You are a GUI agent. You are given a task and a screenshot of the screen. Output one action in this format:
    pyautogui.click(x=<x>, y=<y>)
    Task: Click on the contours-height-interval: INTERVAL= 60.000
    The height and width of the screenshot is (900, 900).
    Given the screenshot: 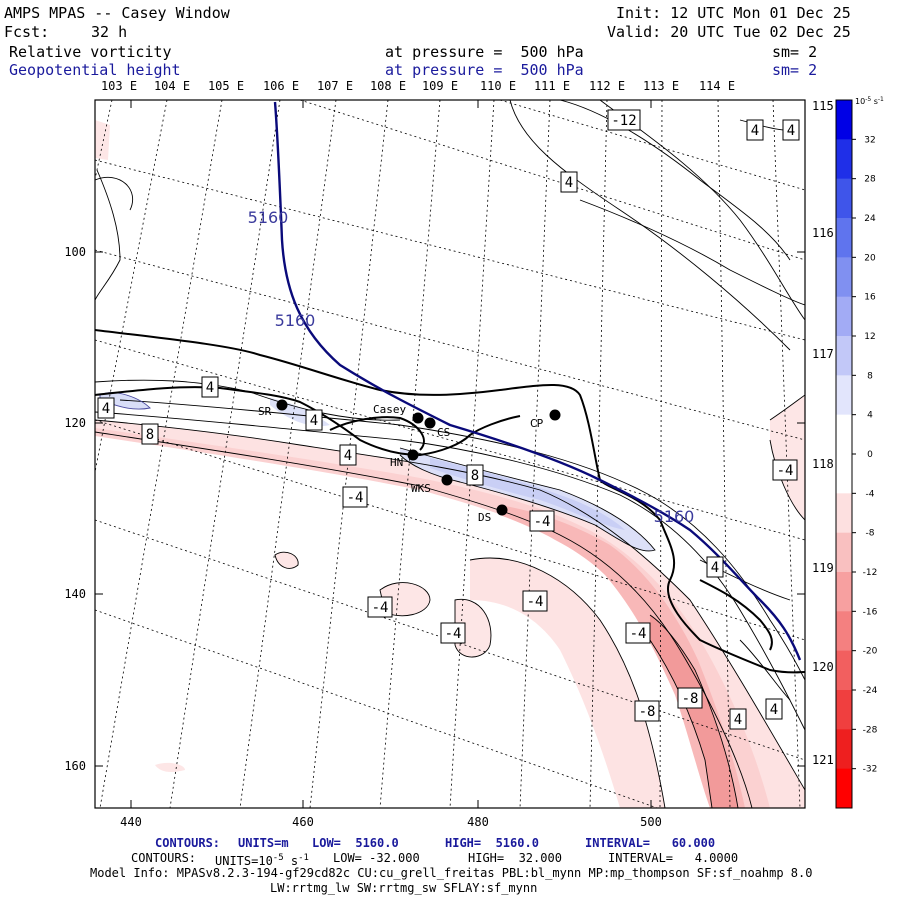 What is the action you would take?
    pyautogui.click(x=650, y=843)
    